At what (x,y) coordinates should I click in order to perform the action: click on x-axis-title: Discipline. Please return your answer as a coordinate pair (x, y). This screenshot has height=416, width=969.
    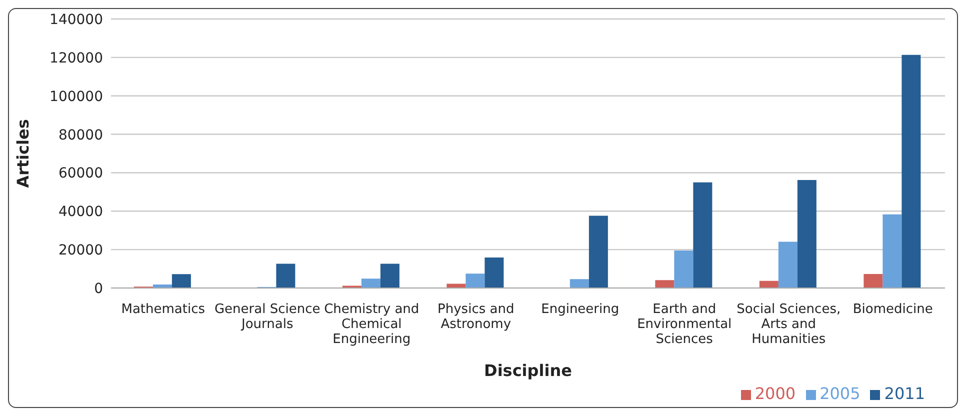
    Looking at the image, I should click on (528, 370).